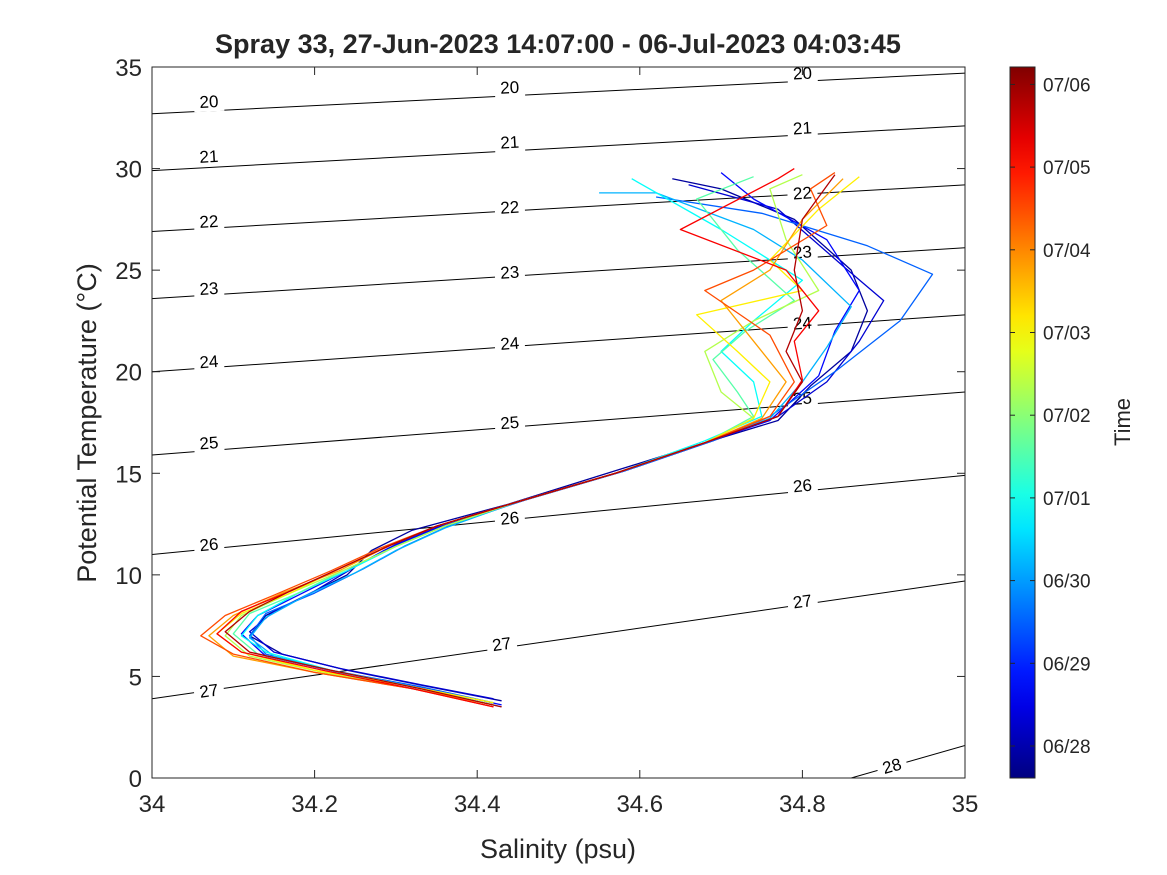 The width and height of the screenshot is (1167, 875). I want to click on x-tick-label: 34.2, so click(314, 804).